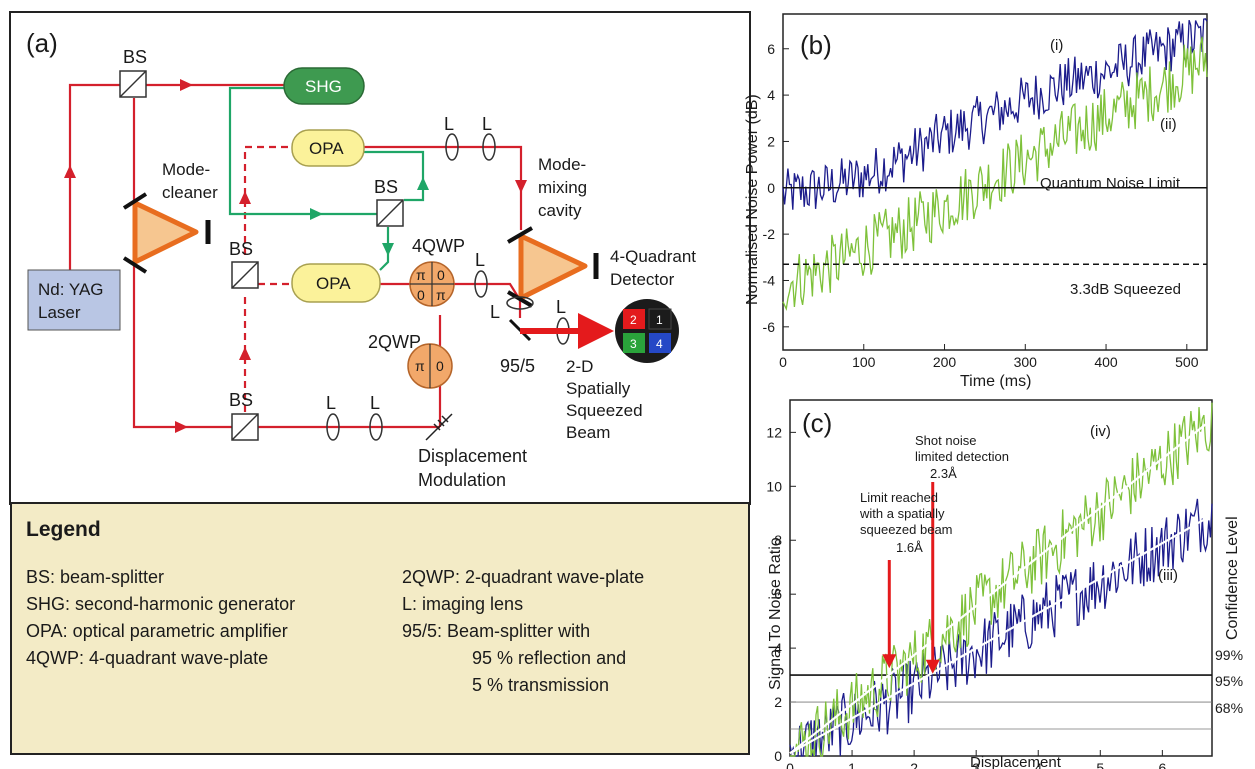 This screenshot has width=1255, height=769. What do you see at coordinates (642, 279) in the screenshot?
I see `detector-label-2: Detector` at bounding box center [642, 279].